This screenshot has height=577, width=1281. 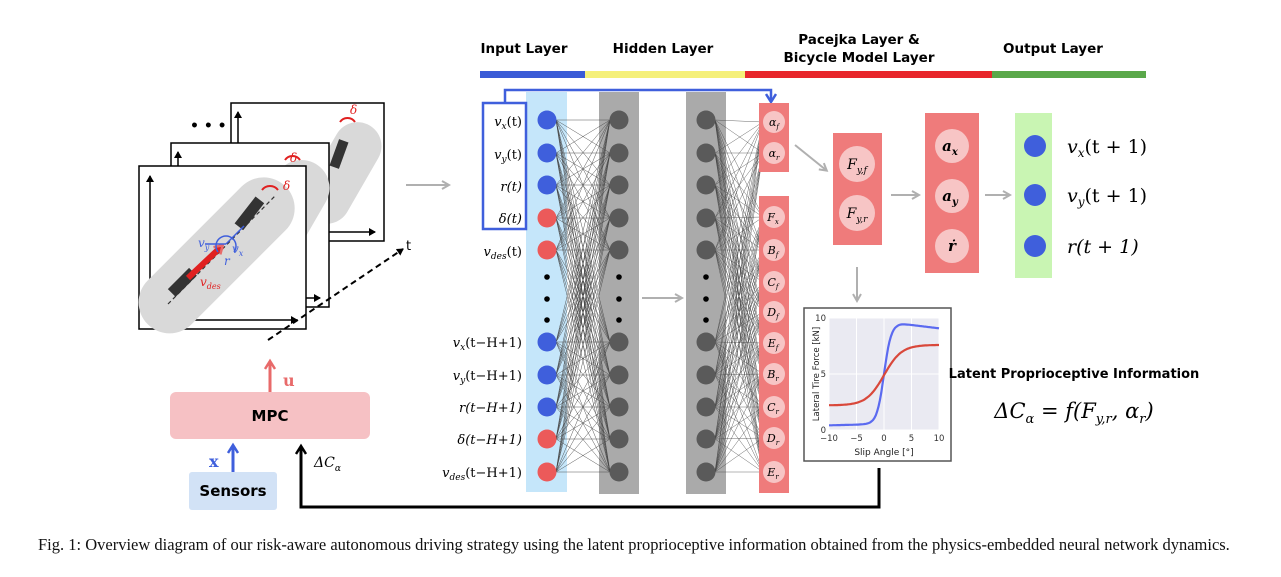 I want to click on rdot-label: ṙ, so click(x=952, y=246).